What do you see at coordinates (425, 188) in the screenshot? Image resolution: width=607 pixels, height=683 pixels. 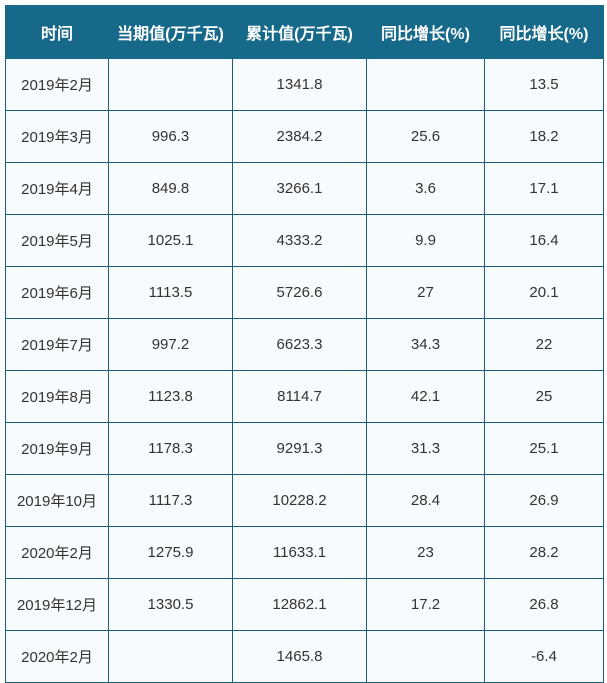 I see `table-cell: 3.6` at bounding box center [425, 188].